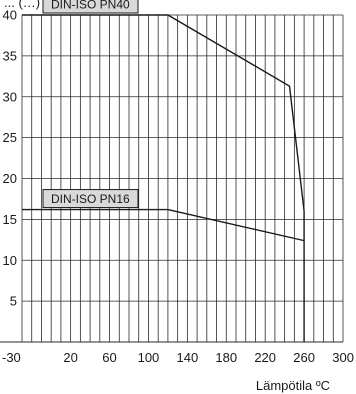 This screenshot has height=394, width=356. Describe the element at coordinates (10, 55) in the screenshot. I see `y-tick-label: 35` at that location.